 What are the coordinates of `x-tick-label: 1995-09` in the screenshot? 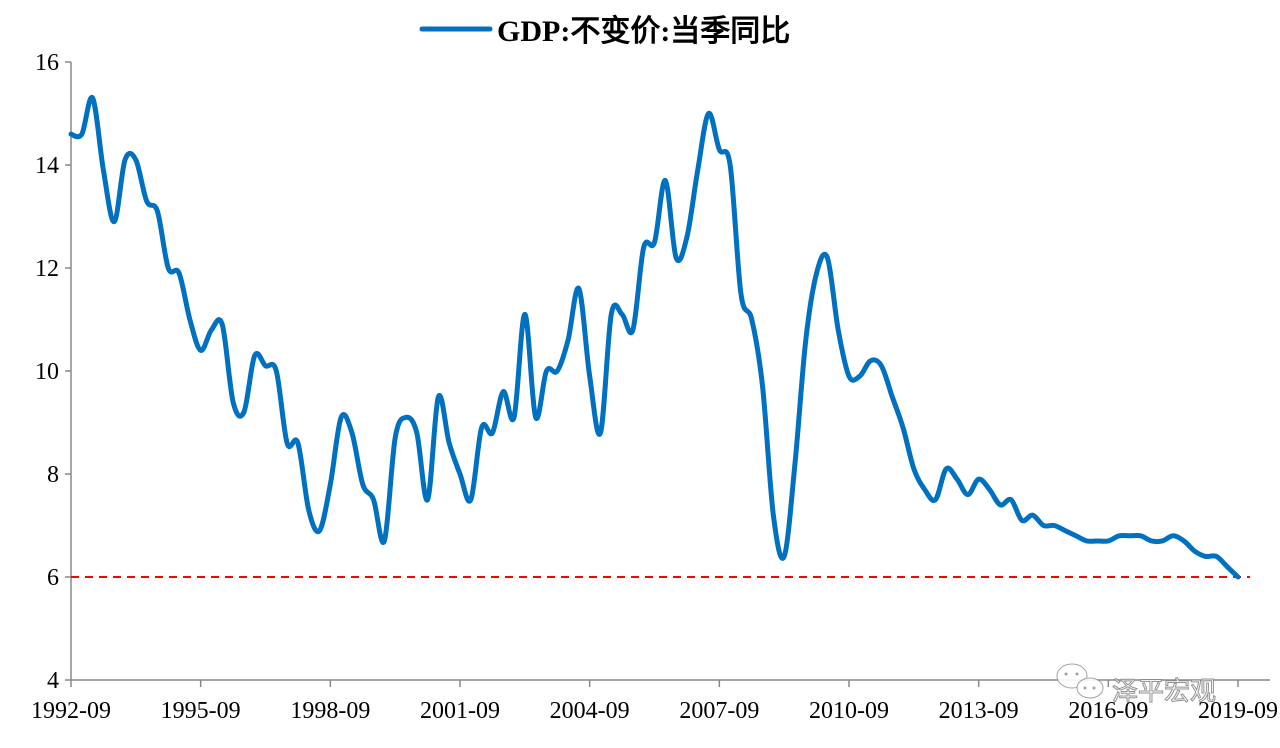 It's located at (201, 711).